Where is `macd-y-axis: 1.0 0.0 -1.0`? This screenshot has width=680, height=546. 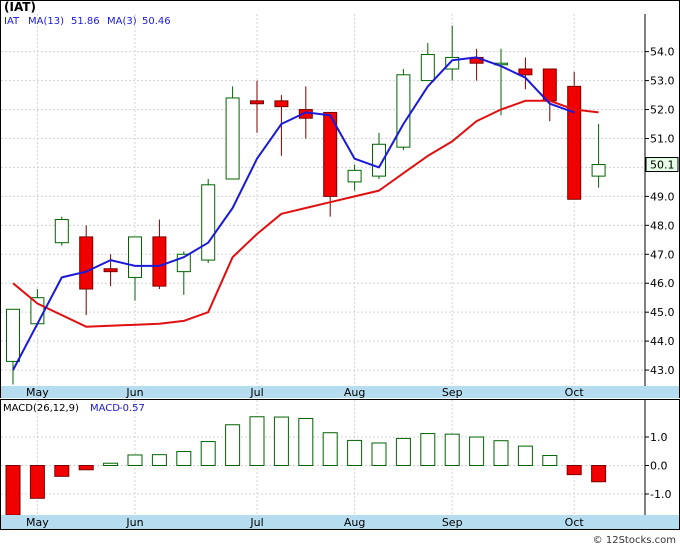 macd-y-axis: 1.0 0.0 -1.0 is located at coordinates (658, 466).